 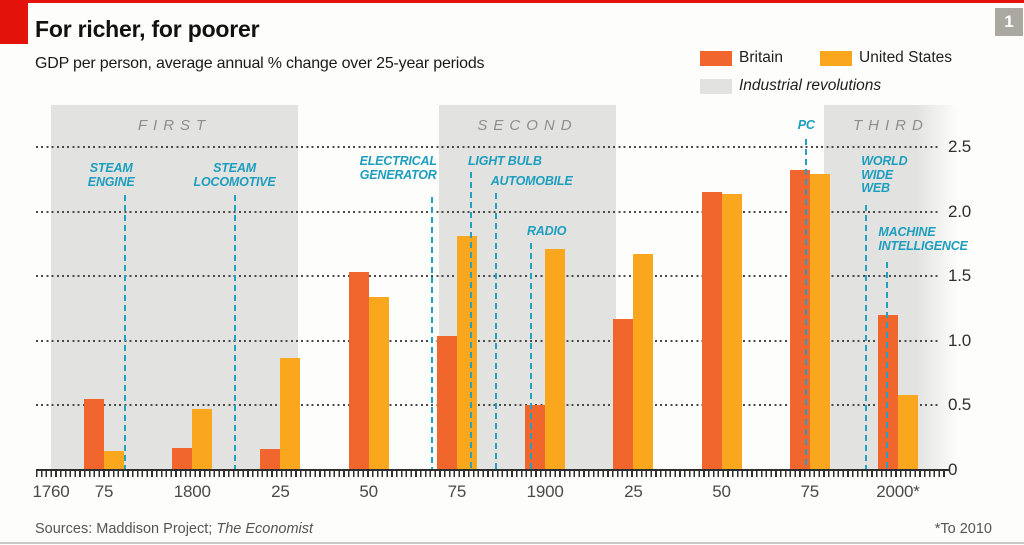 I want to click on ytick-2.5: 2.5, so click(x=960, y=146).